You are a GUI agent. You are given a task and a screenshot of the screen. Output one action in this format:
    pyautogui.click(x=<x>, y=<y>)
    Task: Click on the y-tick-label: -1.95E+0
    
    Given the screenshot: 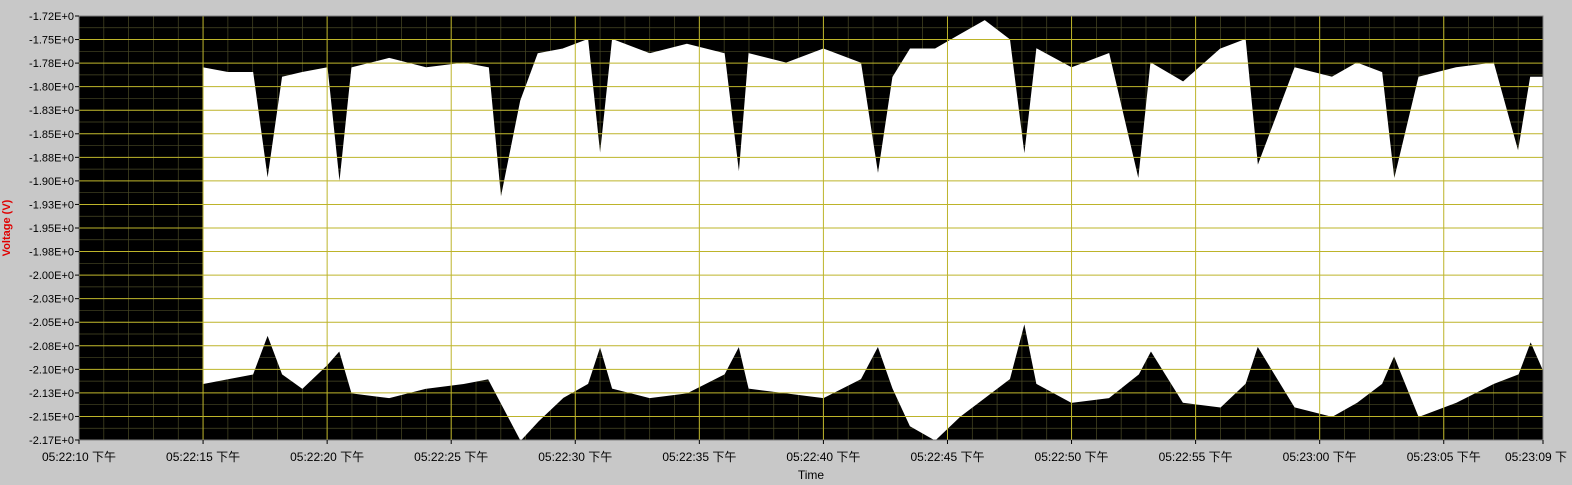 What is the action you would take?
    pyautogui.click(x=51, y=229)
    